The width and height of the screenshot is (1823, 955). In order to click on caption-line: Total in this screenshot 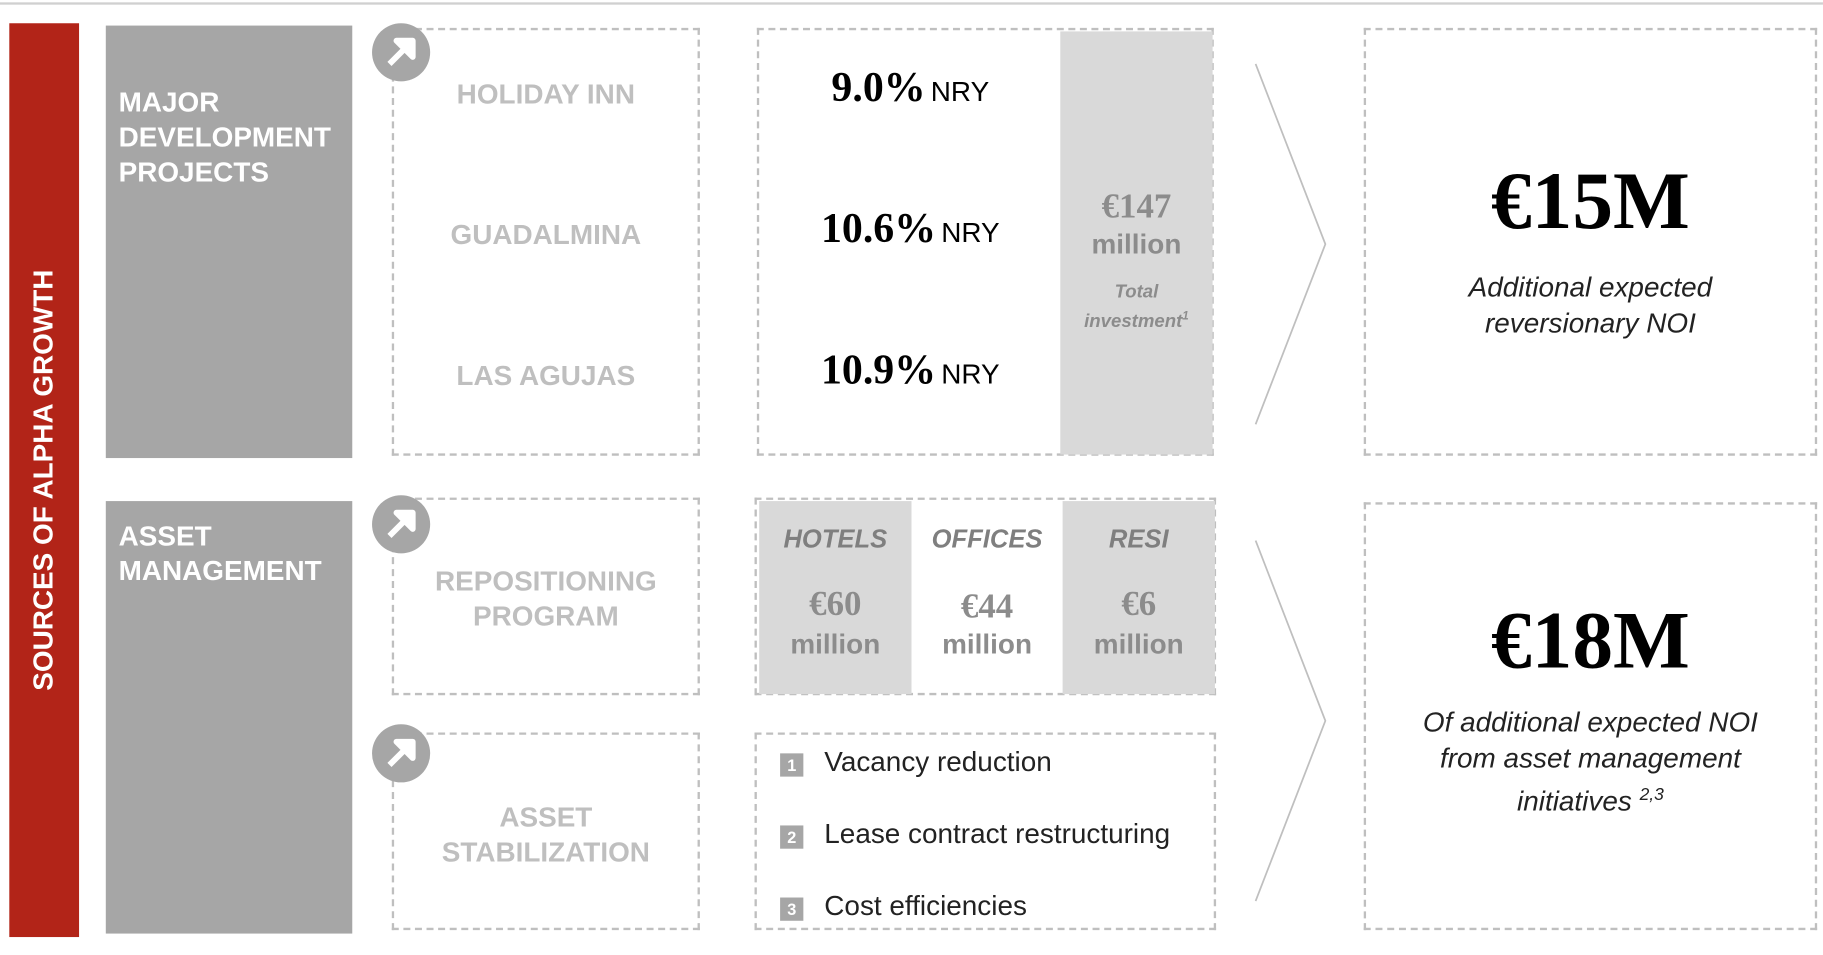, I will do `click(1136, 292)`.